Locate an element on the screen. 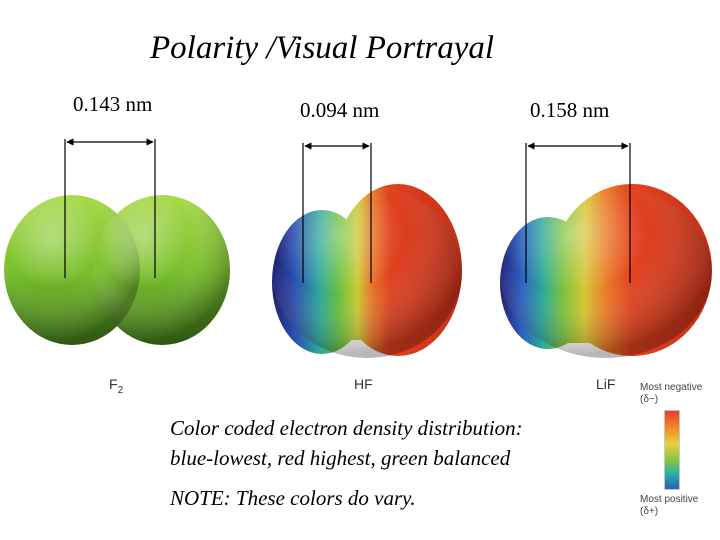  molecule-label-hf: HF is located at coordinates (363, 384).